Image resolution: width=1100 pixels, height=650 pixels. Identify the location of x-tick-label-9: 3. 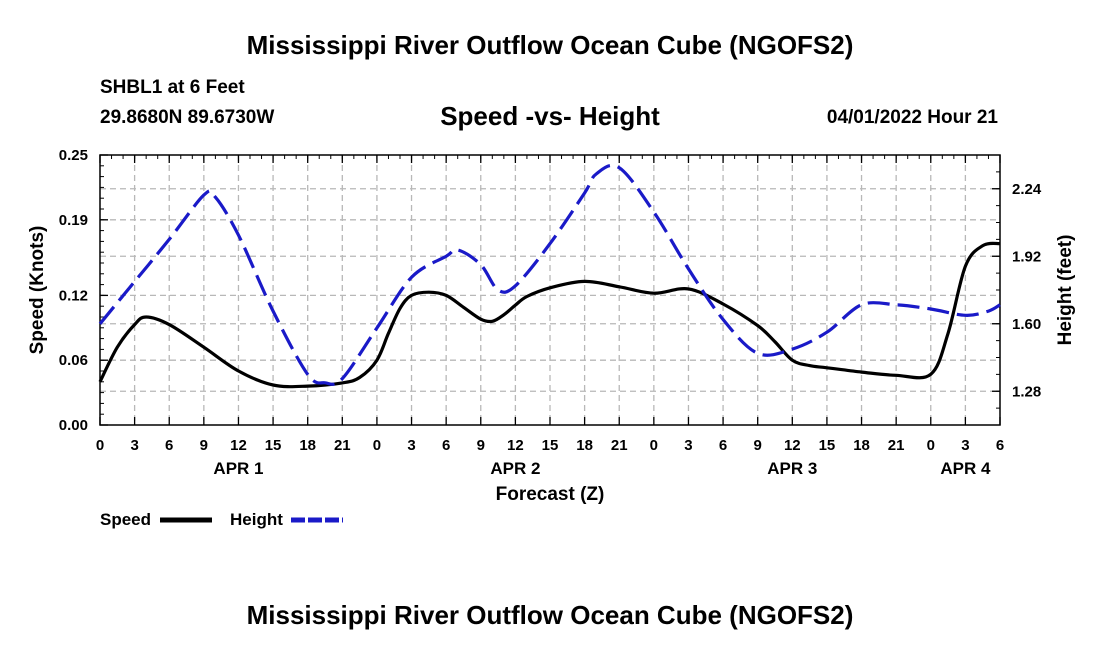
(411, 445).